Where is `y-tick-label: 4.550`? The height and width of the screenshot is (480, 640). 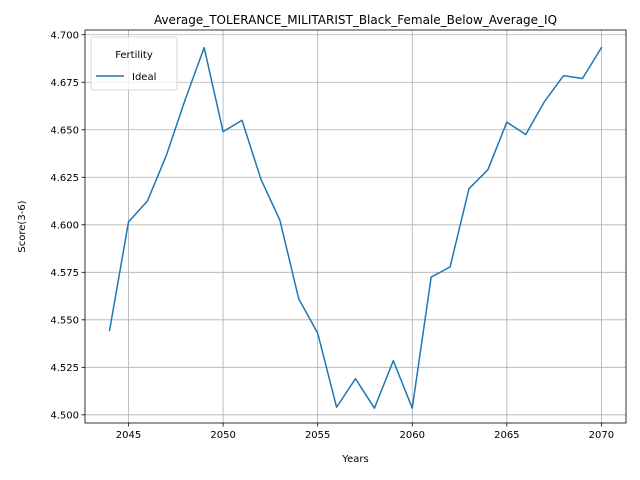
y-tick-label: 4.550 is located at coordinates (64, 320).